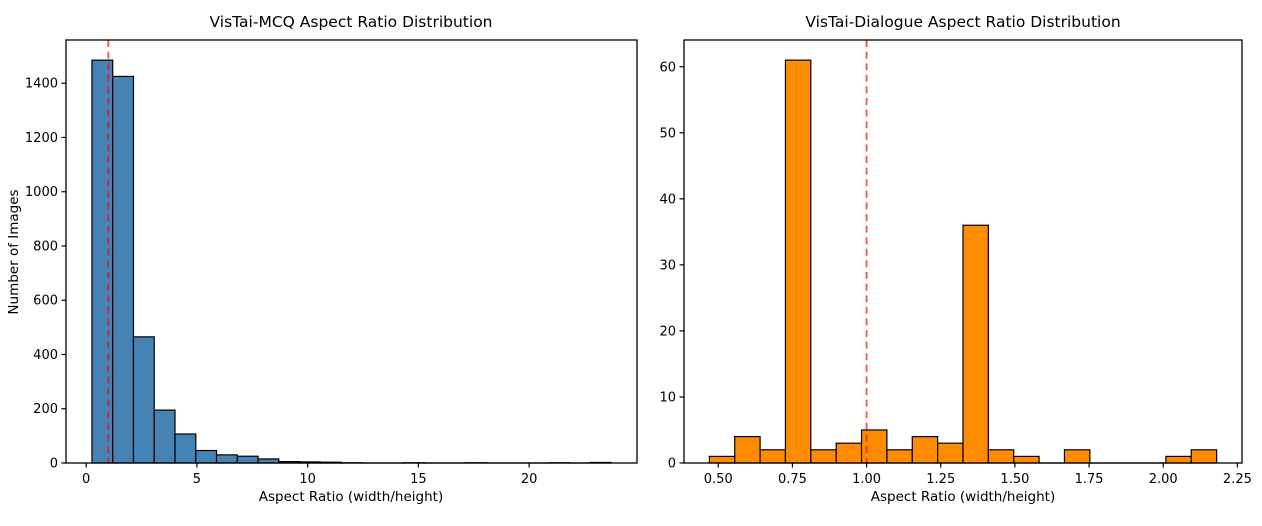  Describe the element at coordinates (529, 479) in the screenshot. I see `x-tick-label: 20` at that location.